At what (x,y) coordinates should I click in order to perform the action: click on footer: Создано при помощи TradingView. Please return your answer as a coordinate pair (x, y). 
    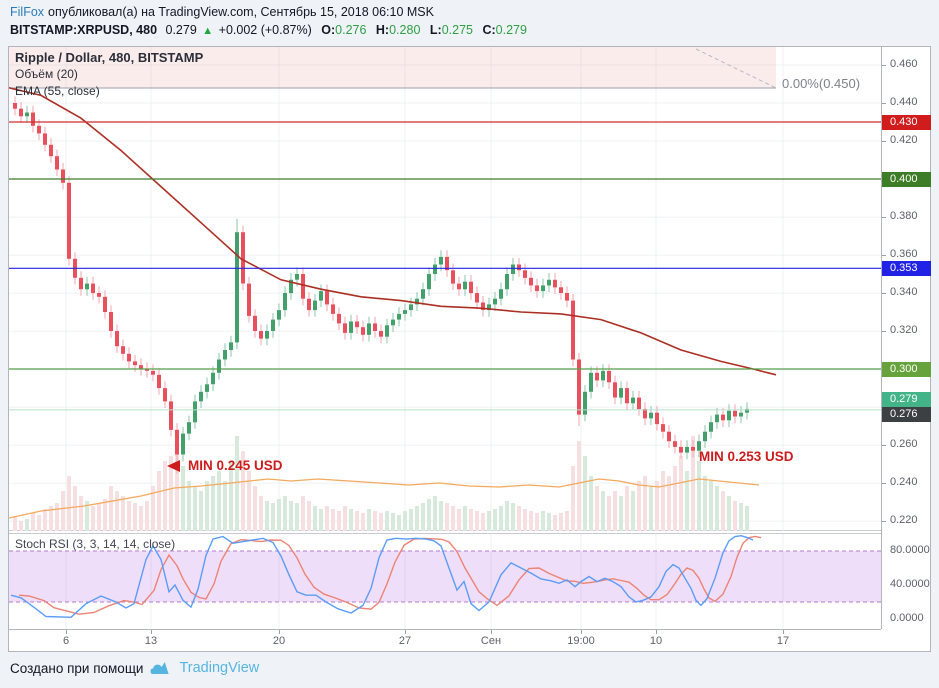
    Looking at the image, I should click on (134, 668).